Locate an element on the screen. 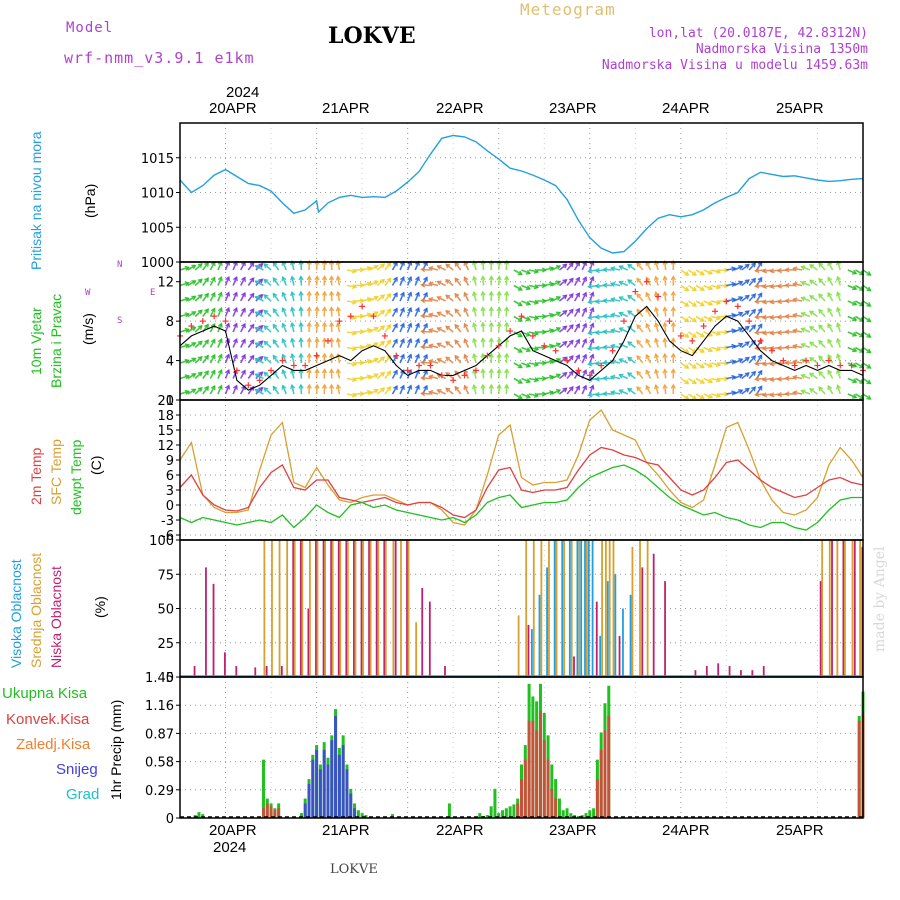 This screenshot has height=900, width=900. y-tick-label: 0 is located at coordinates (170, 506).